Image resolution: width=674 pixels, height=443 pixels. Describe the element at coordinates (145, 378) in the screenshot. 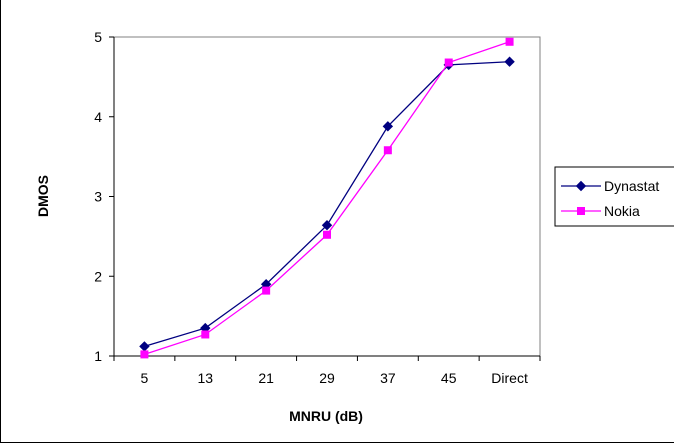

I see `x-tick-label: 5` at that location.